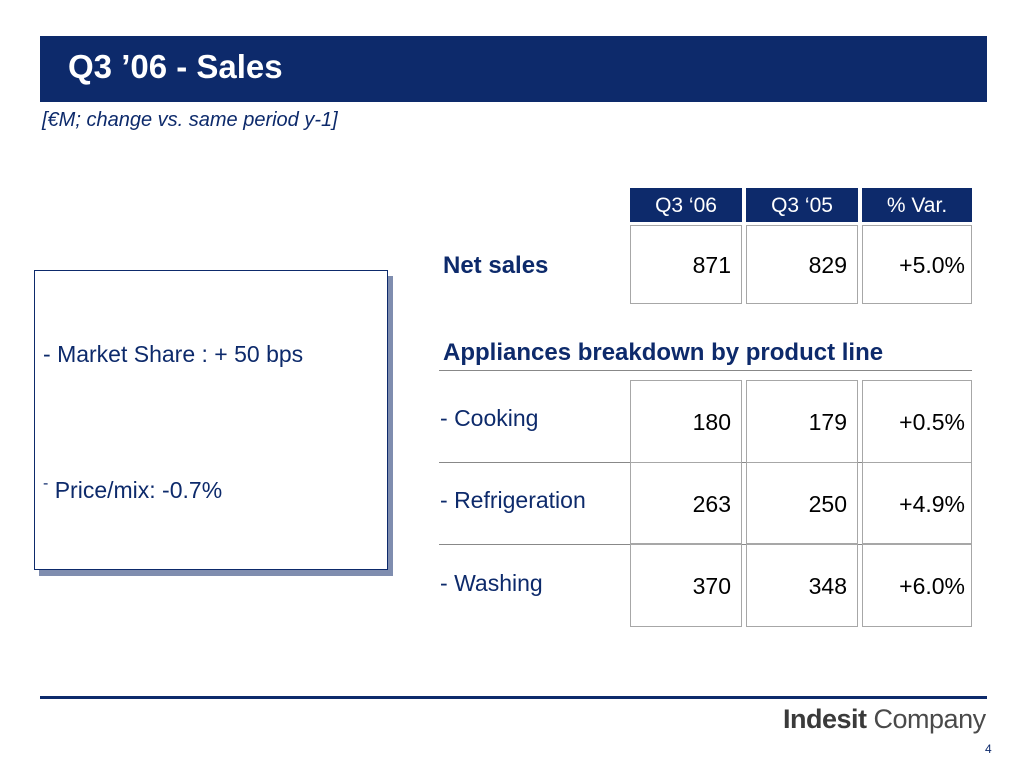 This screenshot has height=768, width=1024. I want to click on slide-title: Q3 ’06 - Sales, so click(175, 66).